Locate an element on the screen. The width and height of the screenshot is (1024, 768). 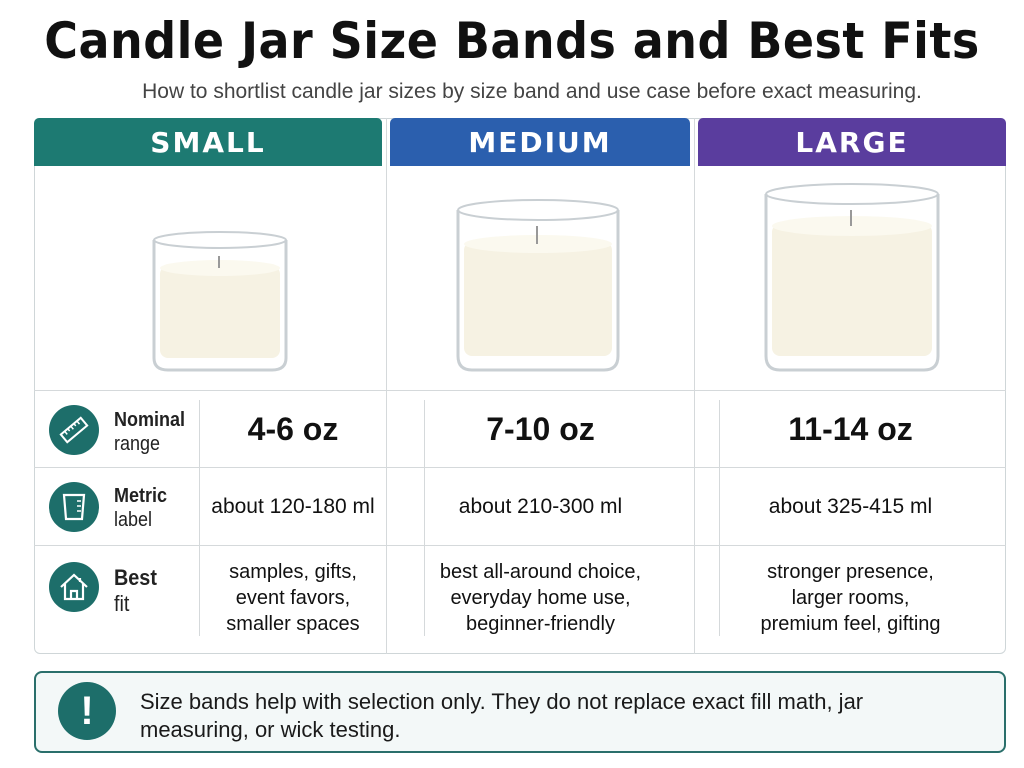
fit-line: everyday home use, is located at coordinates (540, 598).